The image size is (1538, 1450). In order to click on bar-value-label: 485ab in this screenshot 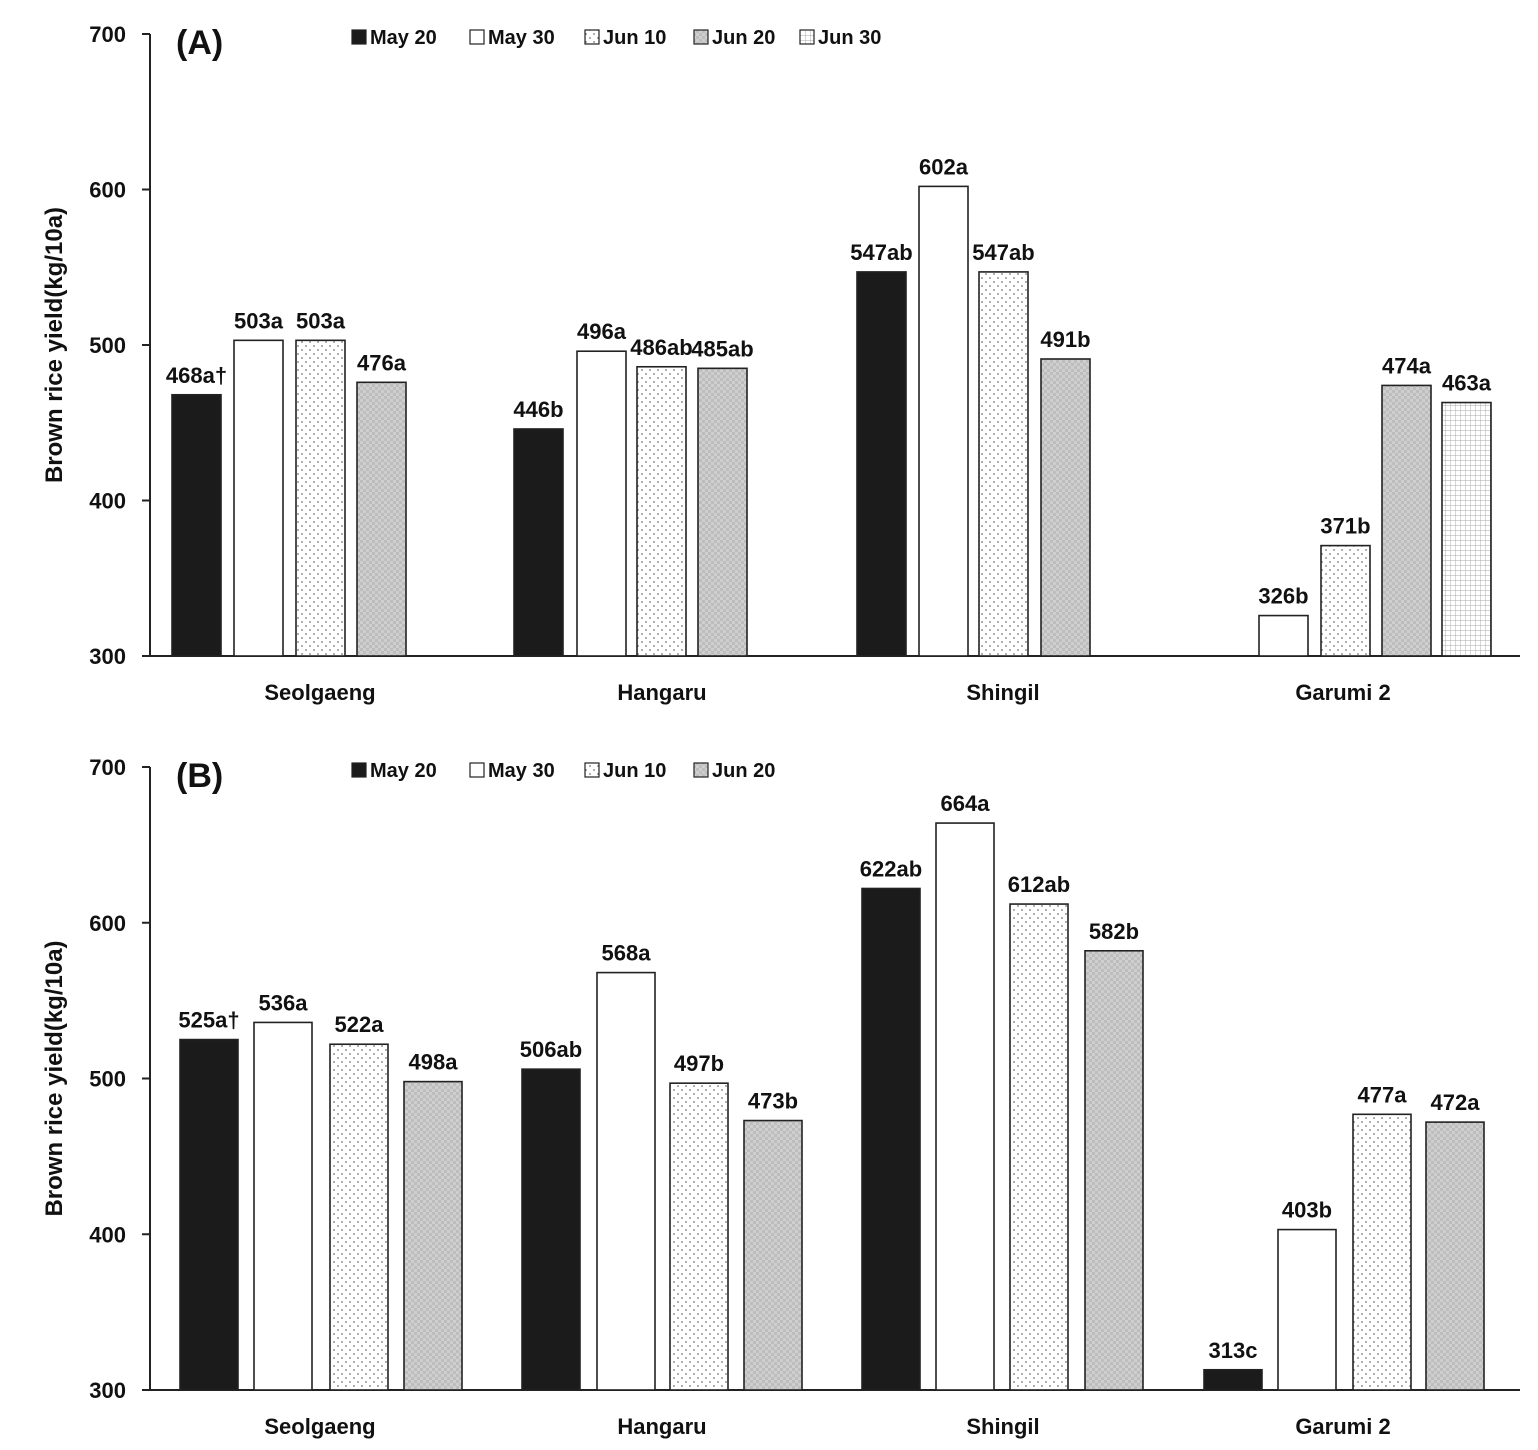, I will do `click(722, 348)`.